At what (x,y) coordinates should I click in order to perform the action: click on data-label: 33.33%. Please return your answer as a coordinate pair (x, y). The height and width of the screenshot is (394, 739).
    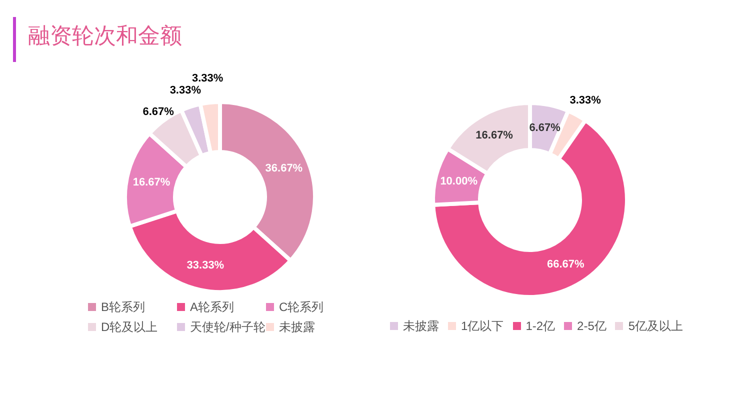
    Looking at the image, I should click on (205, 265).